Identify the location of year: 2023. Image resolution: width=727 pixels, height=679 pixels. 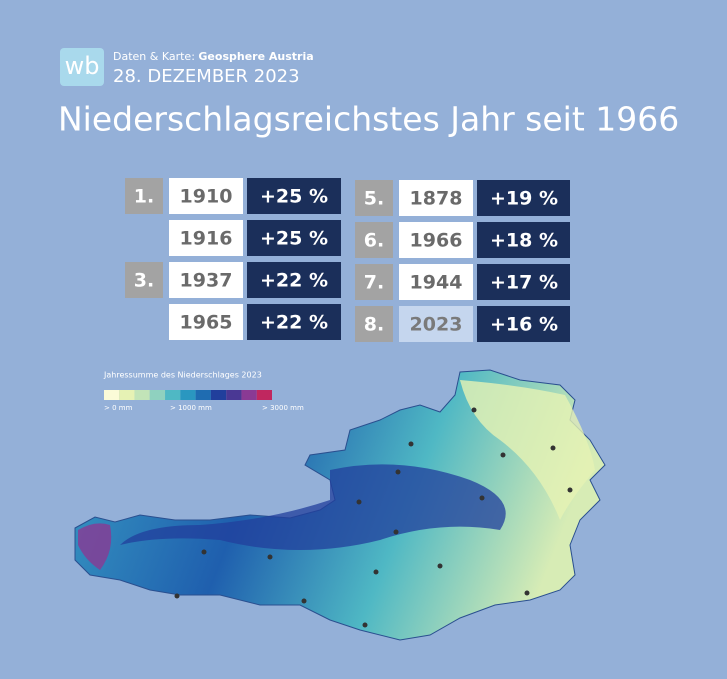
(436, 325).